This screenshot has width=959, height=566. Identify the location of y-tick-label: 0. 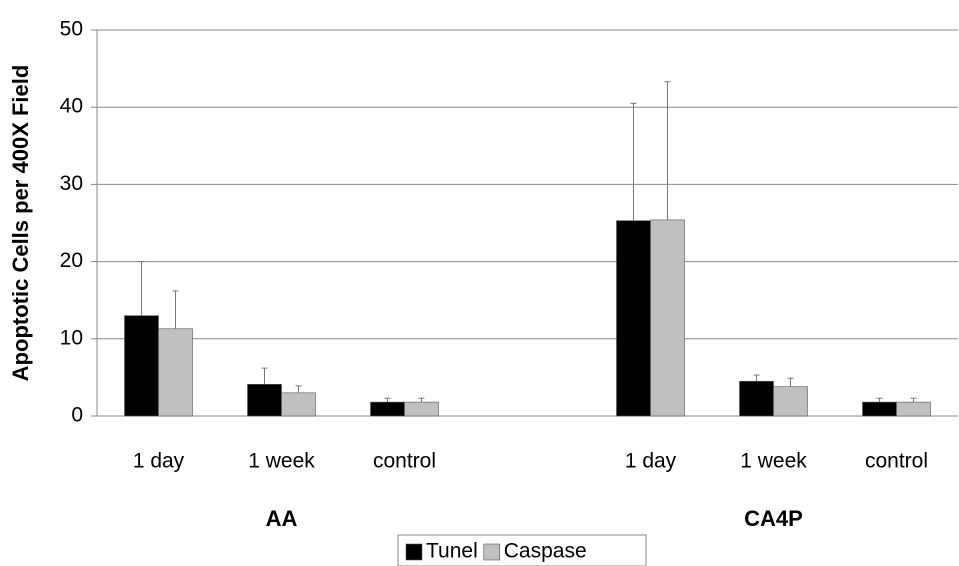
(77, 415).